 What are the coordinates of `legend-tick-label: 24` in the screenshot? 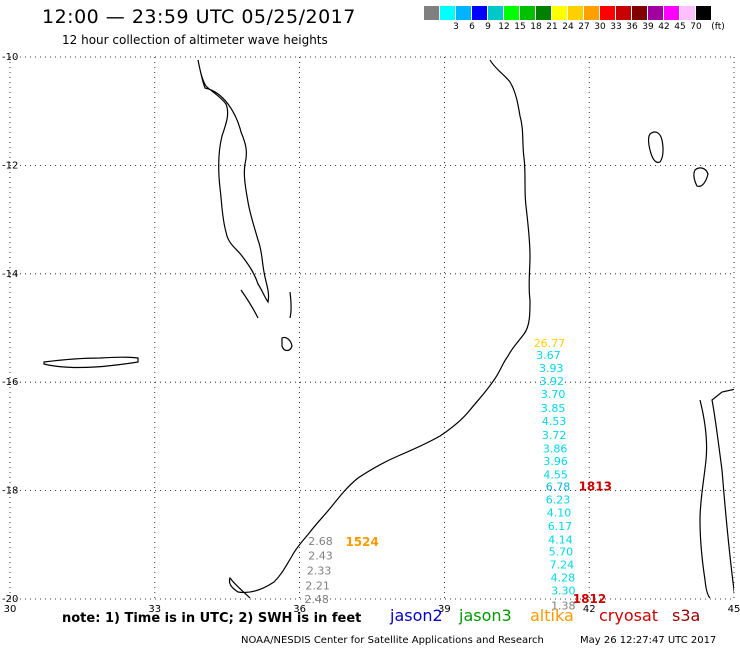 It's located at (568, 27).